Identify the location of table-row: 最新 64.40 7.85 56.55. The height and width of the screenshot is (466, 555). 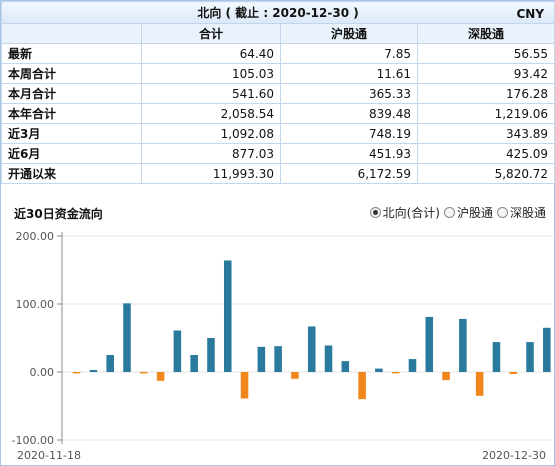
(278, 53).